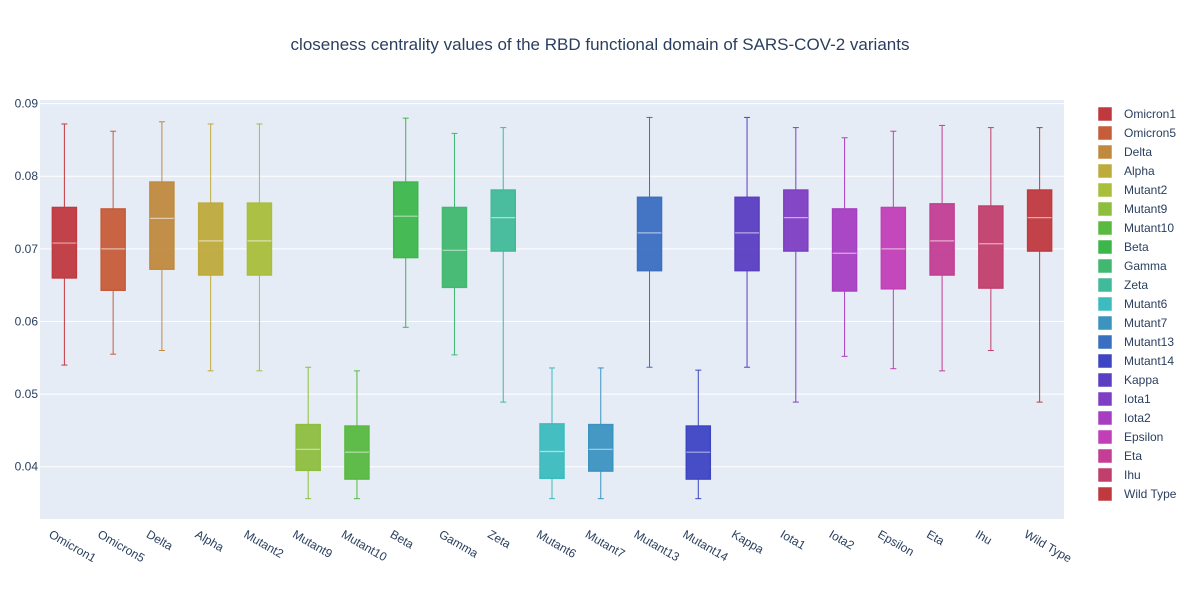 The width and height of the screenshot is (1200, 605). I want to click on legend-item-mutant6: Mutant6, so click(1133, 304).